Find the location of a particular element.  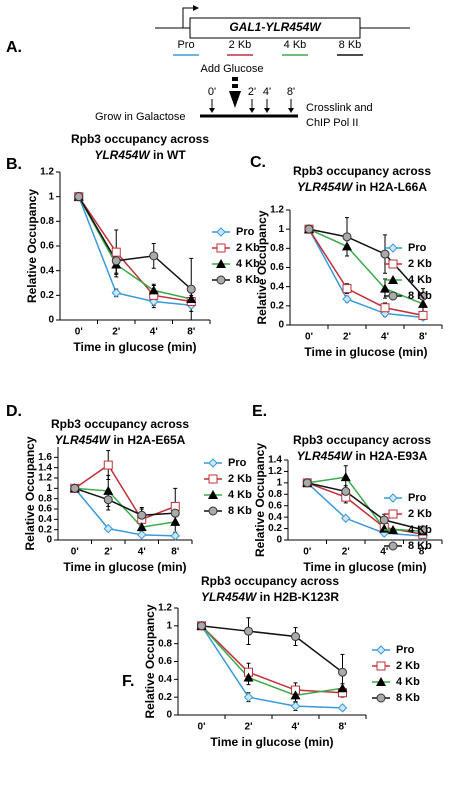

time-label: 0' is located at coordinates (212, 92).